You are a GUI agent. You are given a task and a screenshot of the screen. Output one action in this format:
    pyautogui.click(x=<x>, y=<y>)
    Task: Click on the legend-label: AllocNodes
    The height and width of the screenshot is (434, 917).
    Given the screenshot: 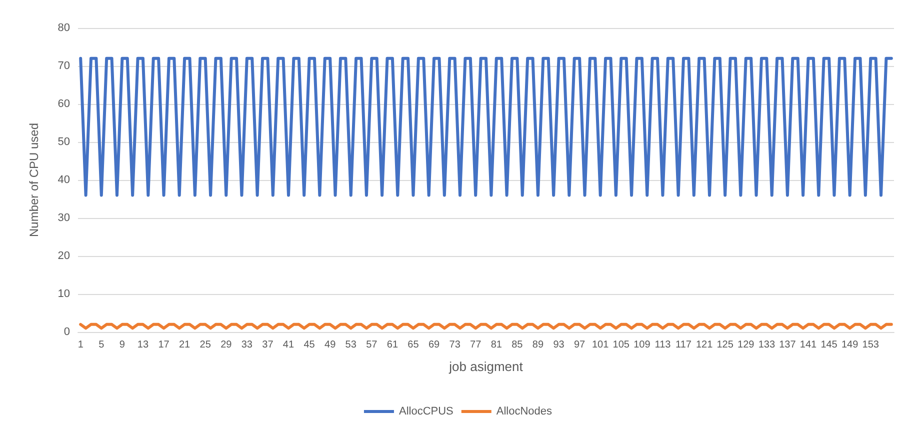 What is the action you would take?
    pyautogui.click(x=524, y=412)
    